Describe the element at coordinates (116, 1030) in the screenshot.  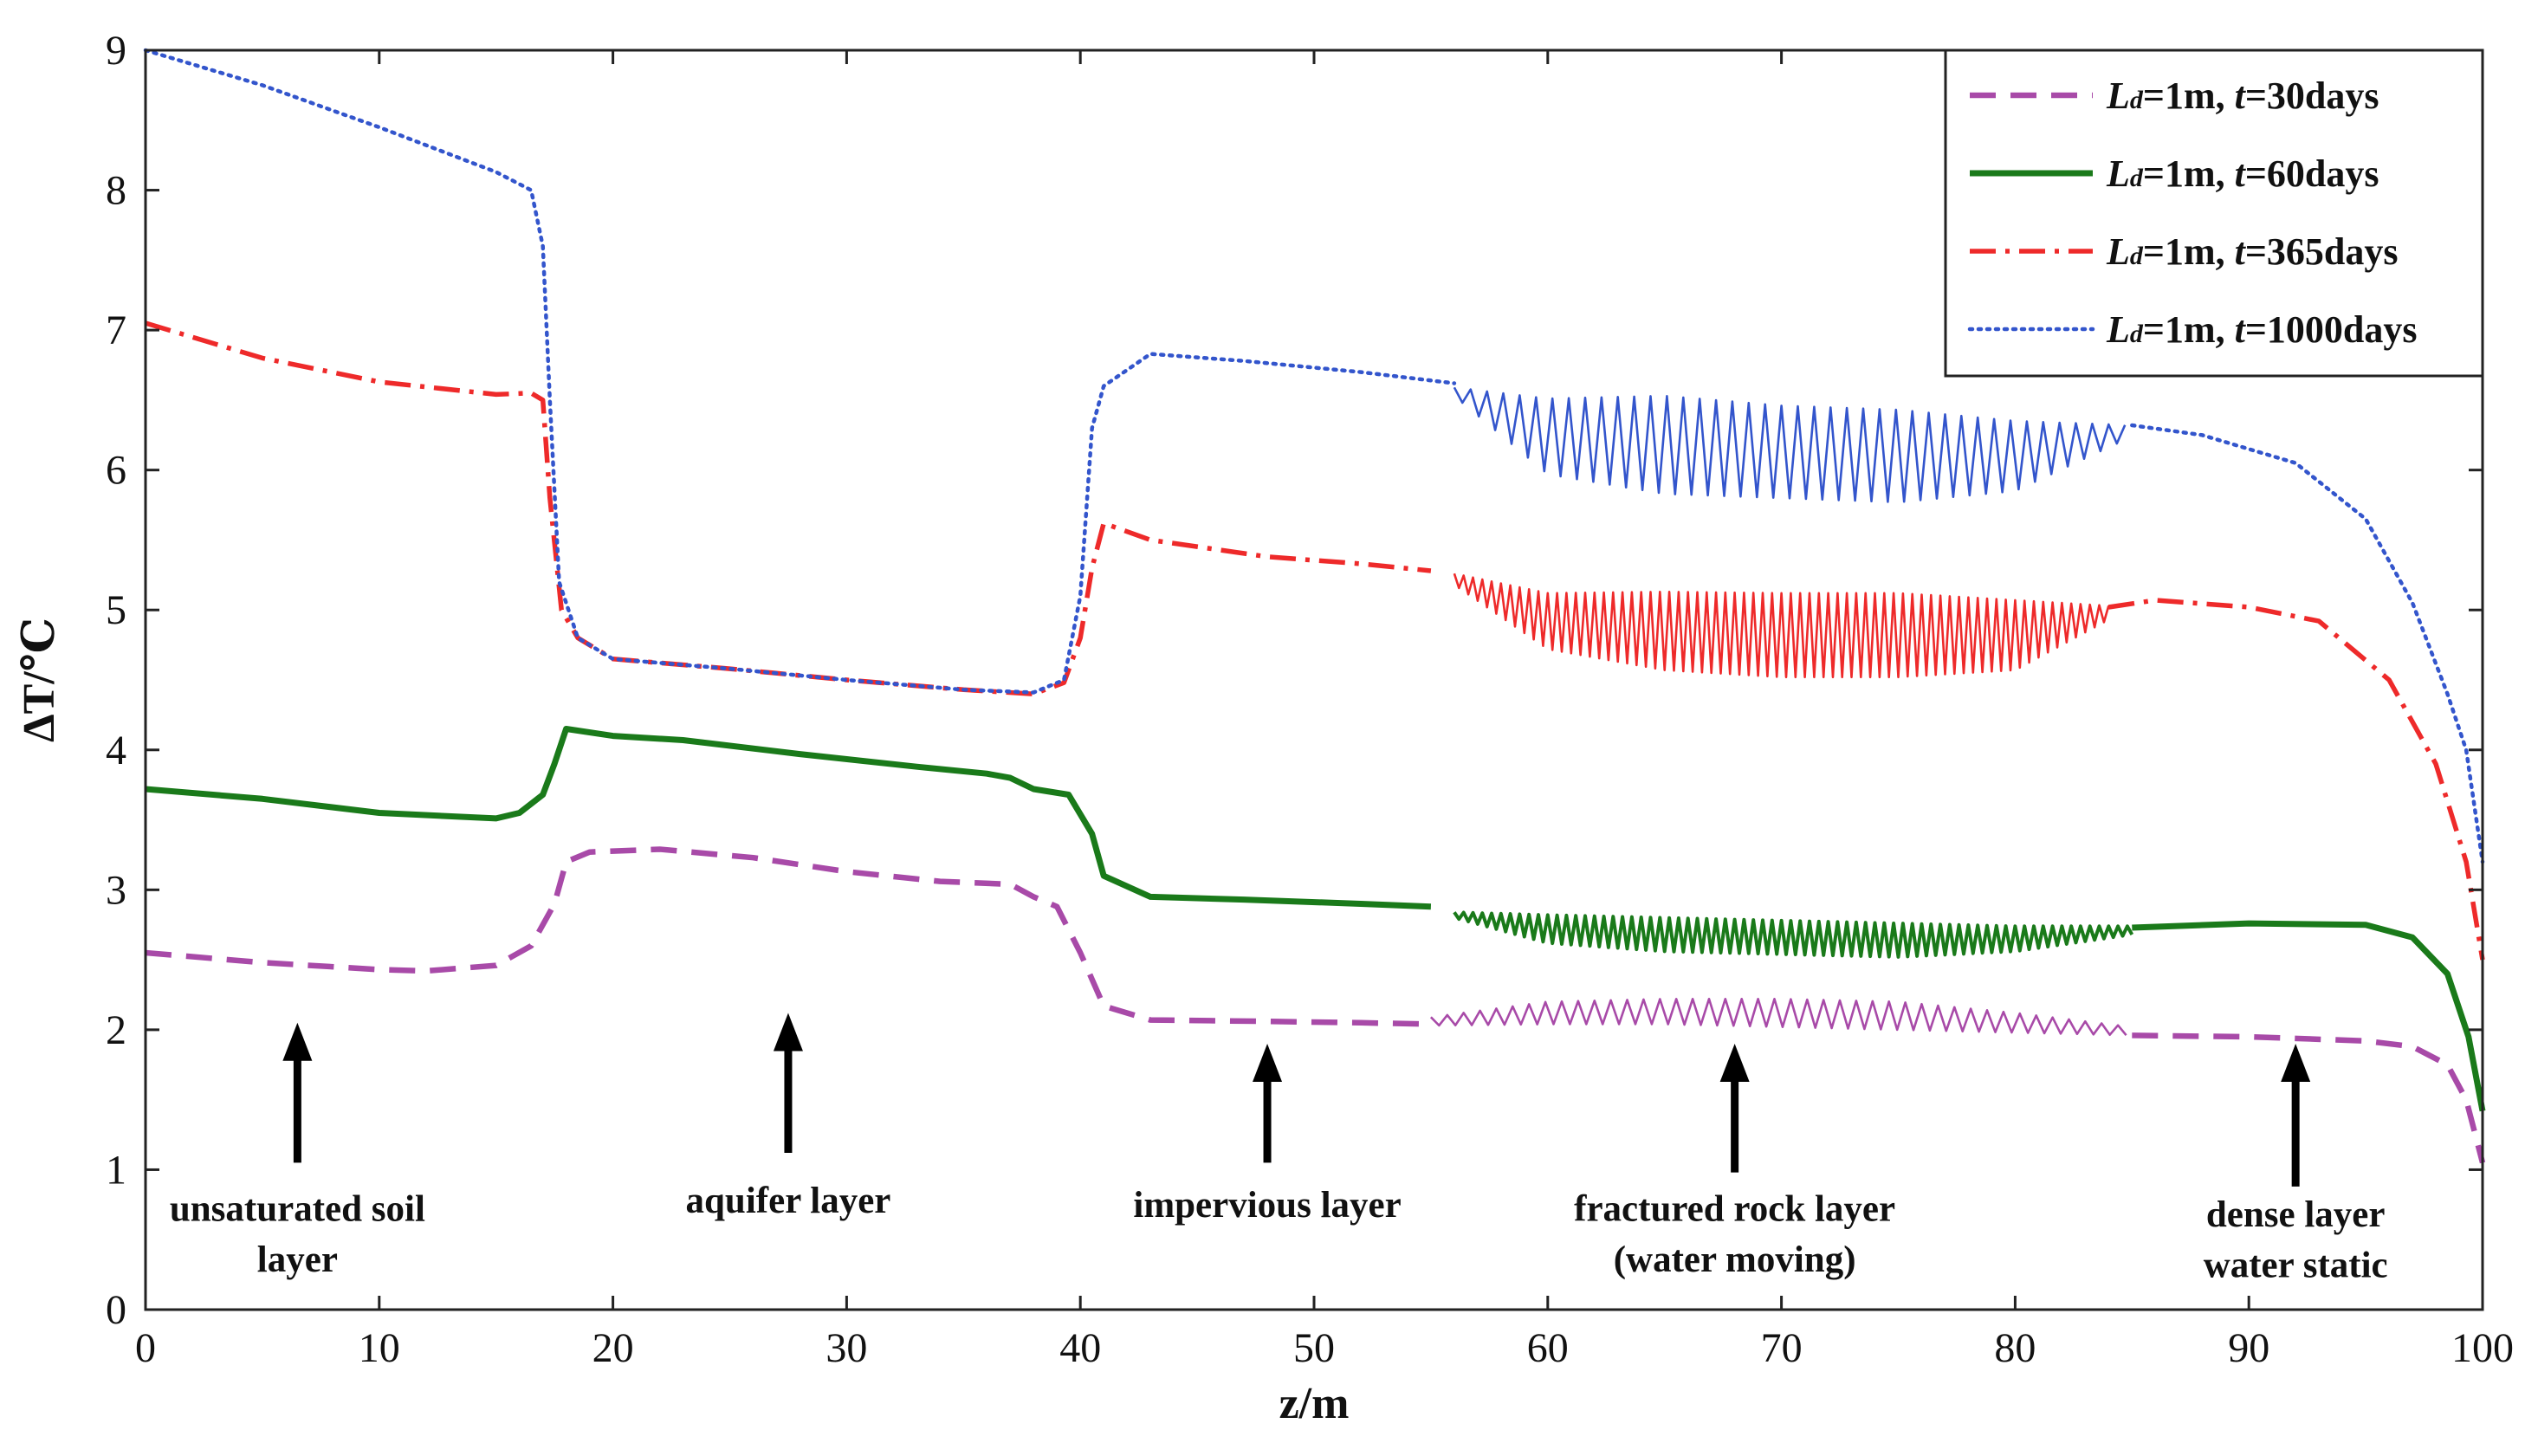
I see `y-tick-label: 2` at that location.